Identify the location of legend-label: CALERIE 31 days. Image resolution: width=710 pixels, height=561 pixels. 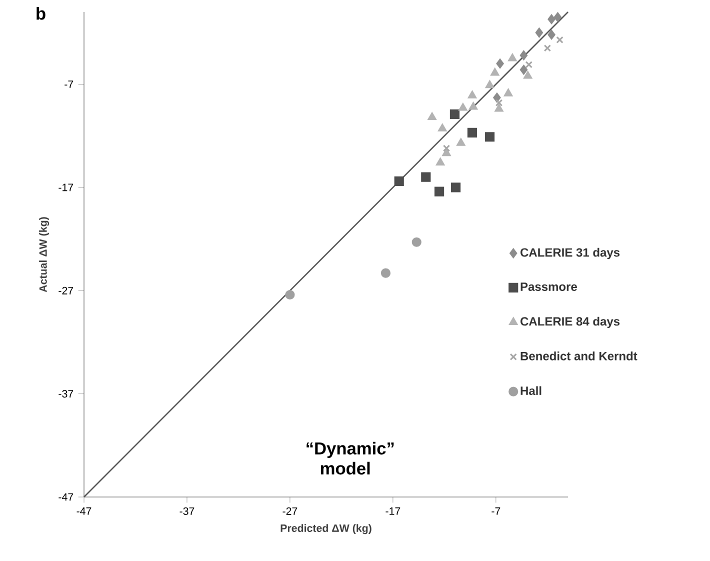
(570, 254).